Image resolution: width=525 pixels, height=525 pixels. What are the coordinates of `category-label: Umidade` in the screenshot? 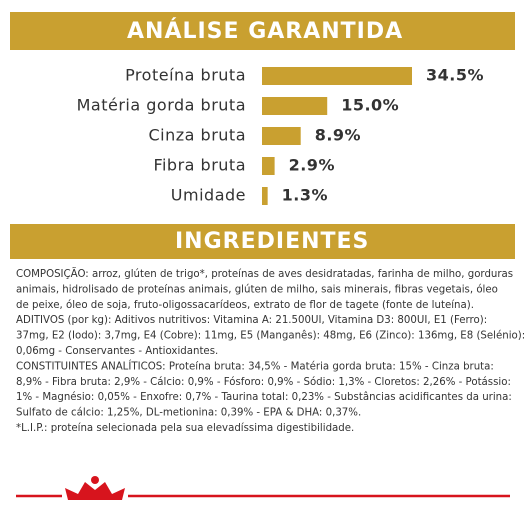 It's located at (208, 195).